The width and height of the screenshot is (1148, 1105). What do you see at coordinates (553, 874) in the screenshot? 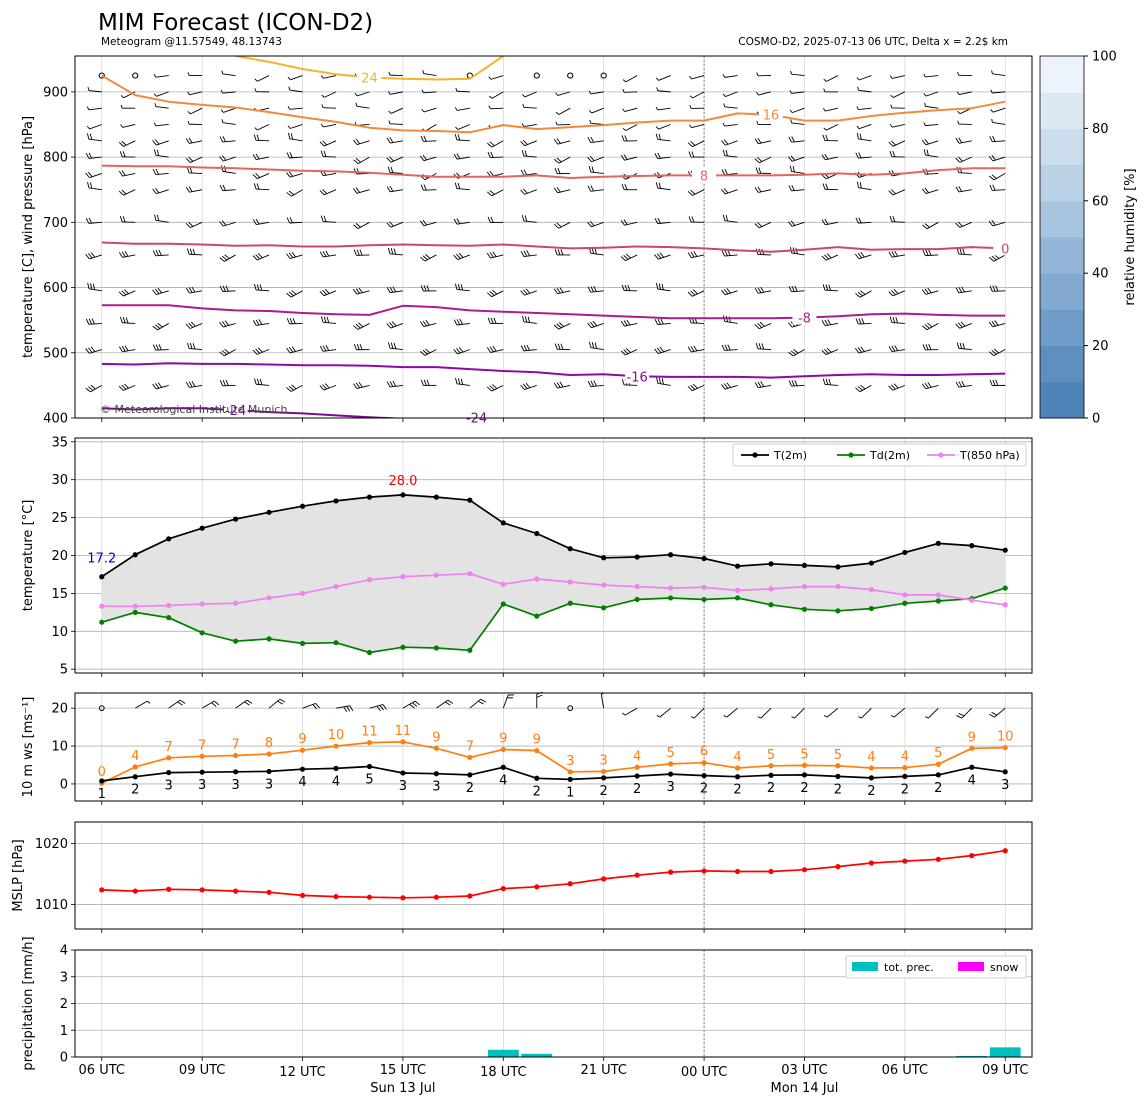
I see `mslp-line` at bounding box center [553, 874].